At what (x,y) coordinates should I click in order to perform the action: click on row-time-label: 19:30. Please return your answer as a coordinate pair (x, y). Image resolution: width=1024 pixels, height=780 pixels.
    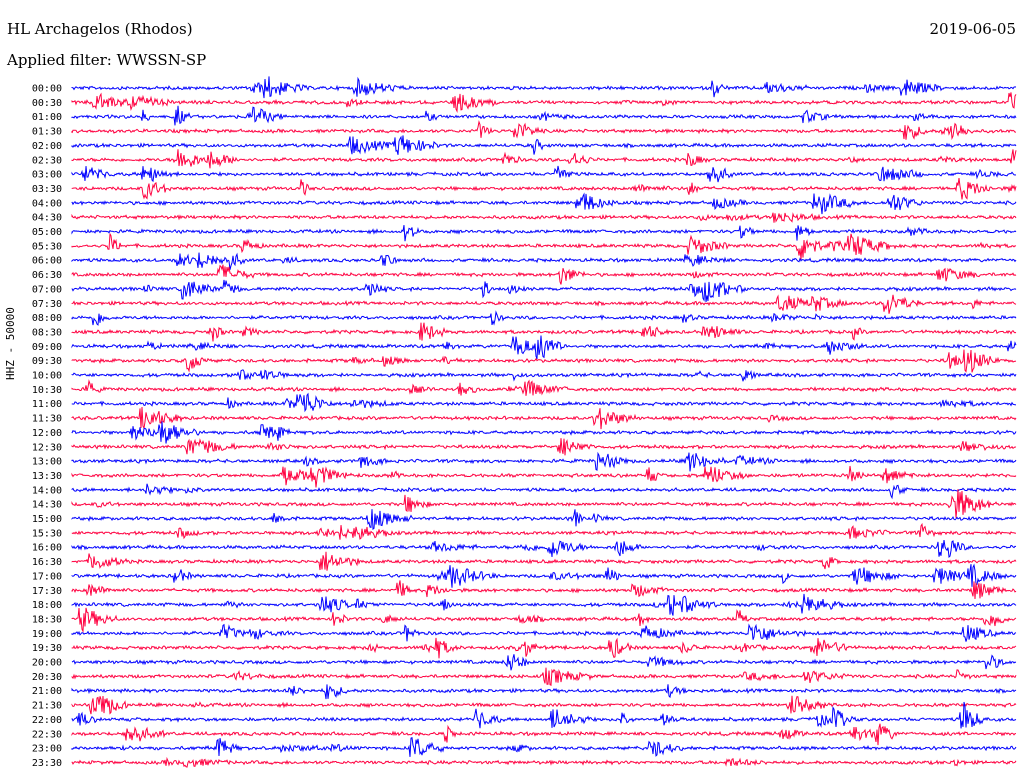
    Looking at the image, I should click on (47, 648).